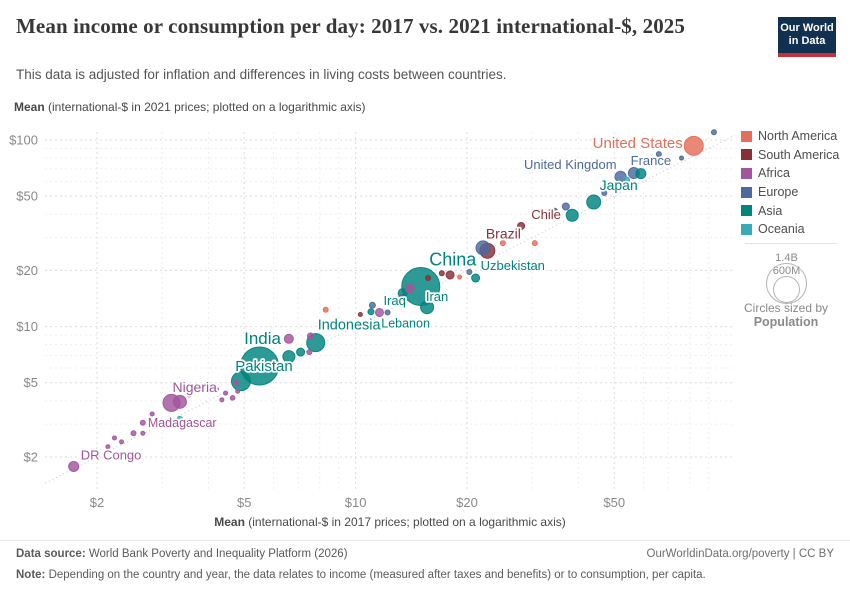  Describe the element at coordinates (74, 466) in the screenshot. I see `point-dr-congo` at that location.